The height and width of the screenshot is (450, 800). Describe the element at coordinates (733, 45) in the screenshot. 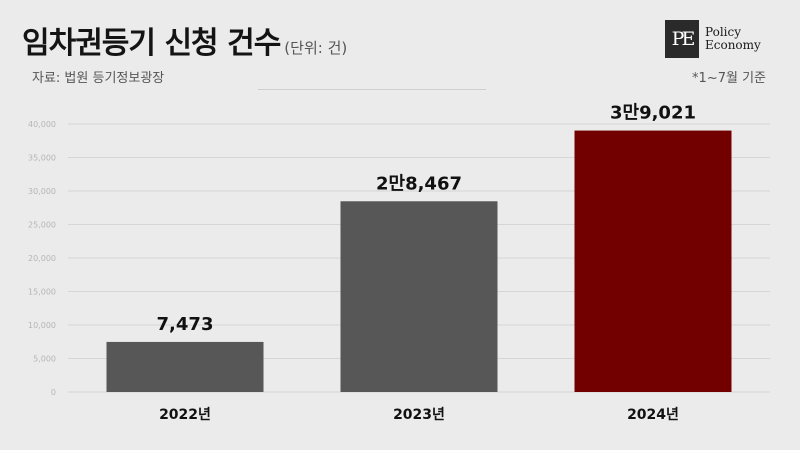

I see `logo-line-2: Economy` at that location.